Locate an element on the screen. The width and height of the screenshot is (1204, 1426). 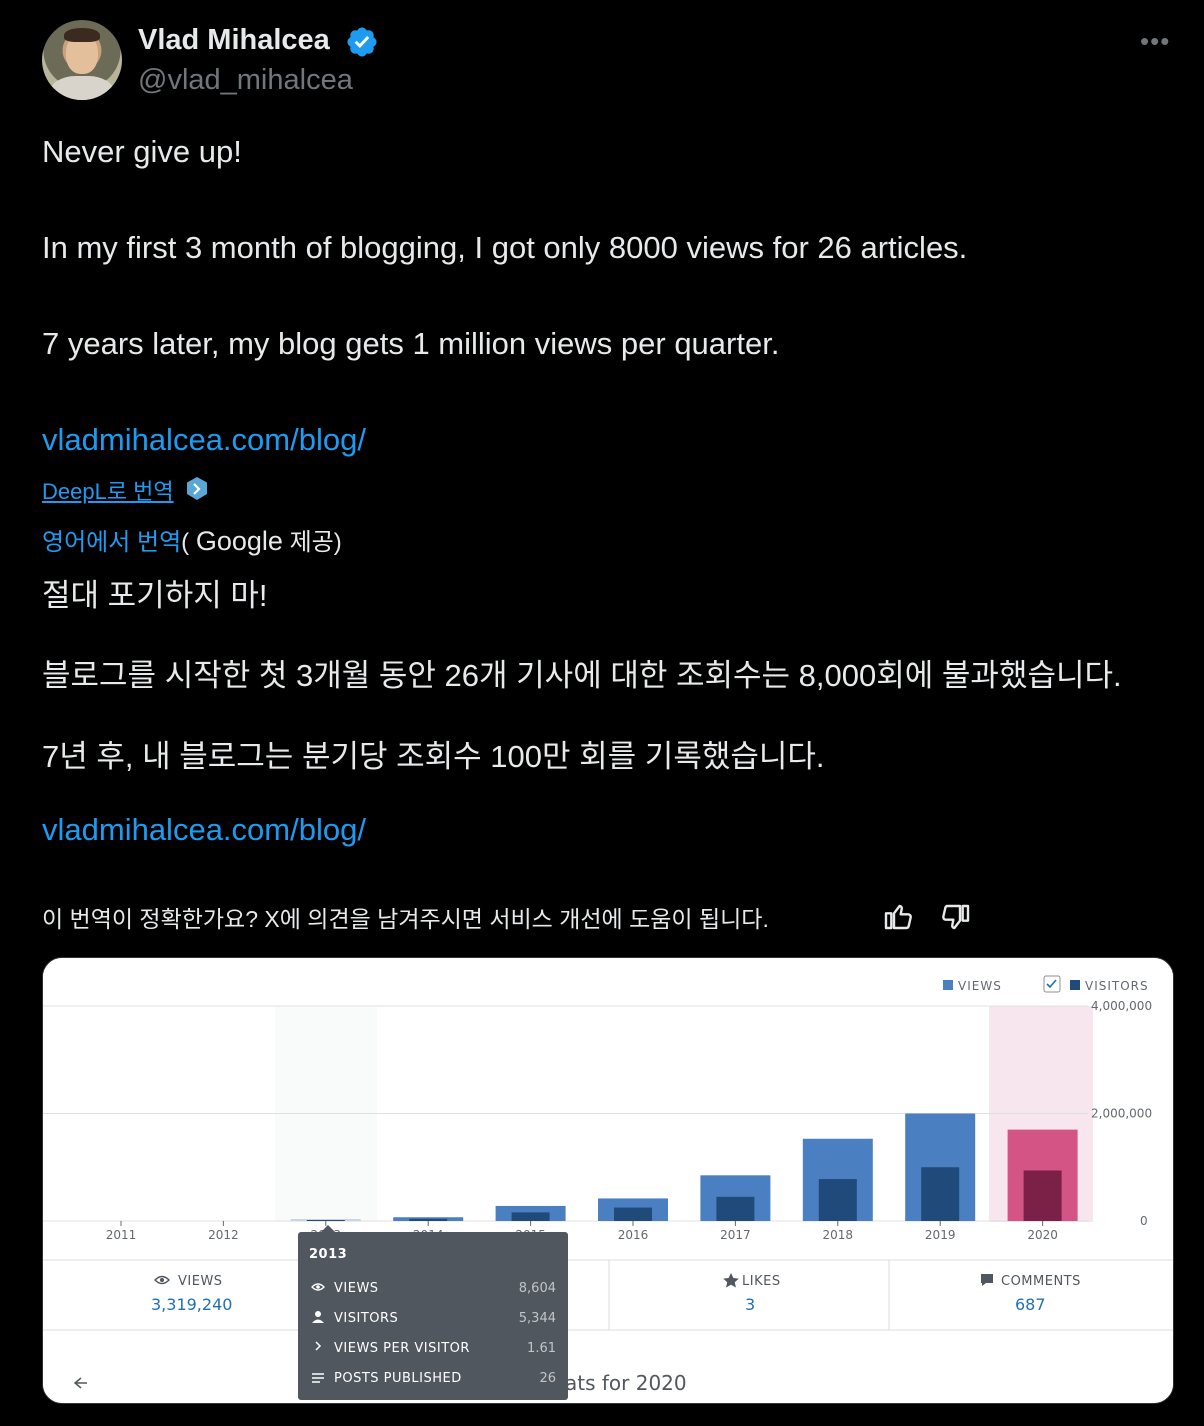
translated-line-1: 절대 포기하지 마! is located at coordinates (155, 595).